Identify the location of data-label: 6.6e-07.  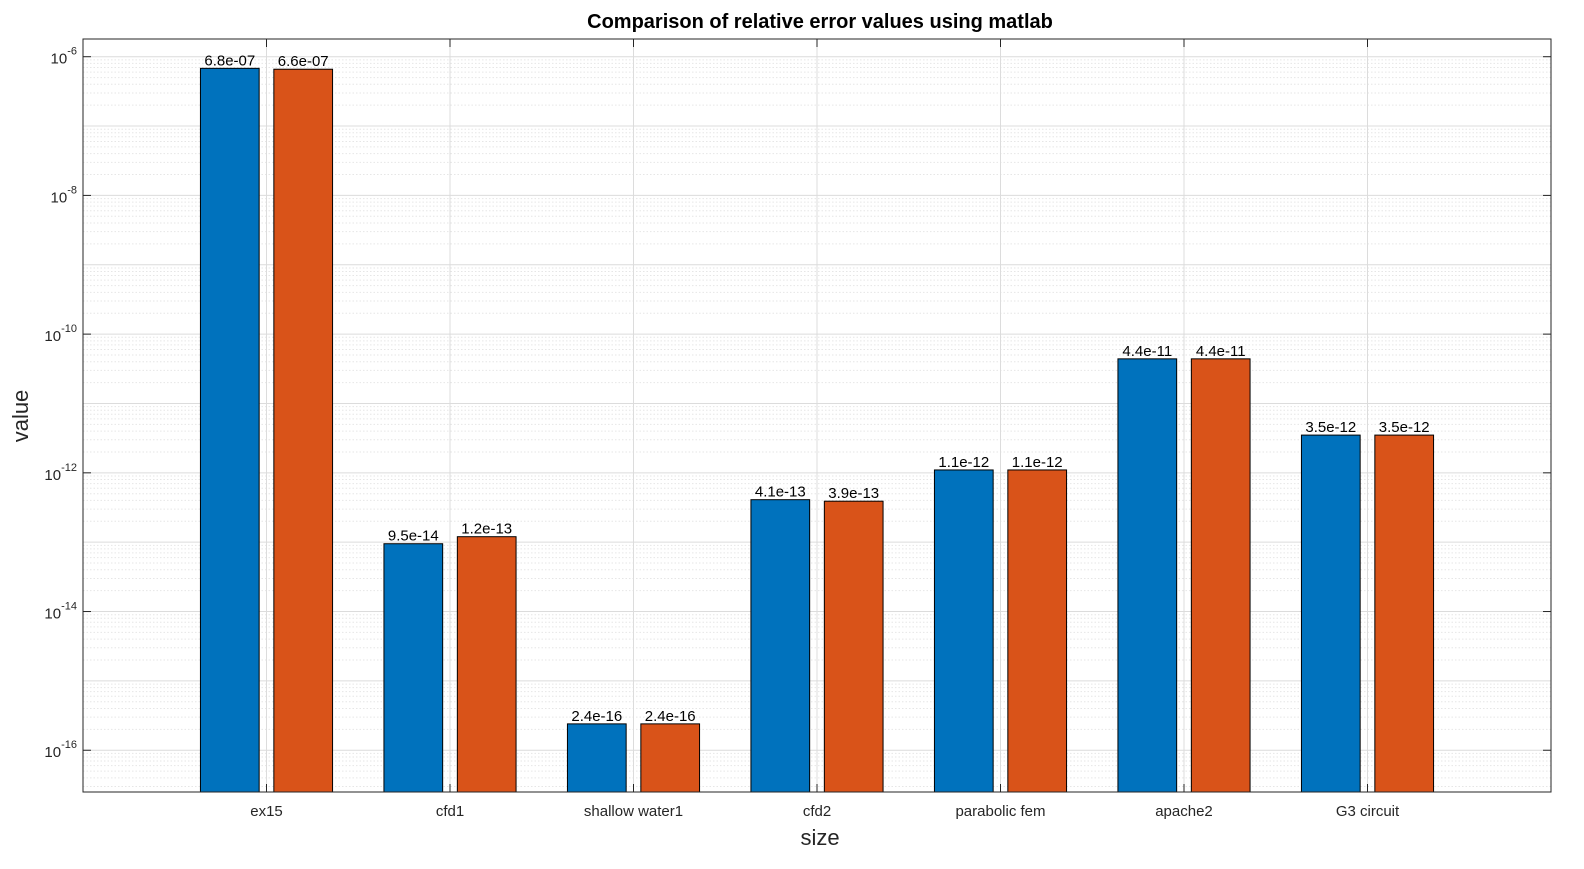
(303, 61).